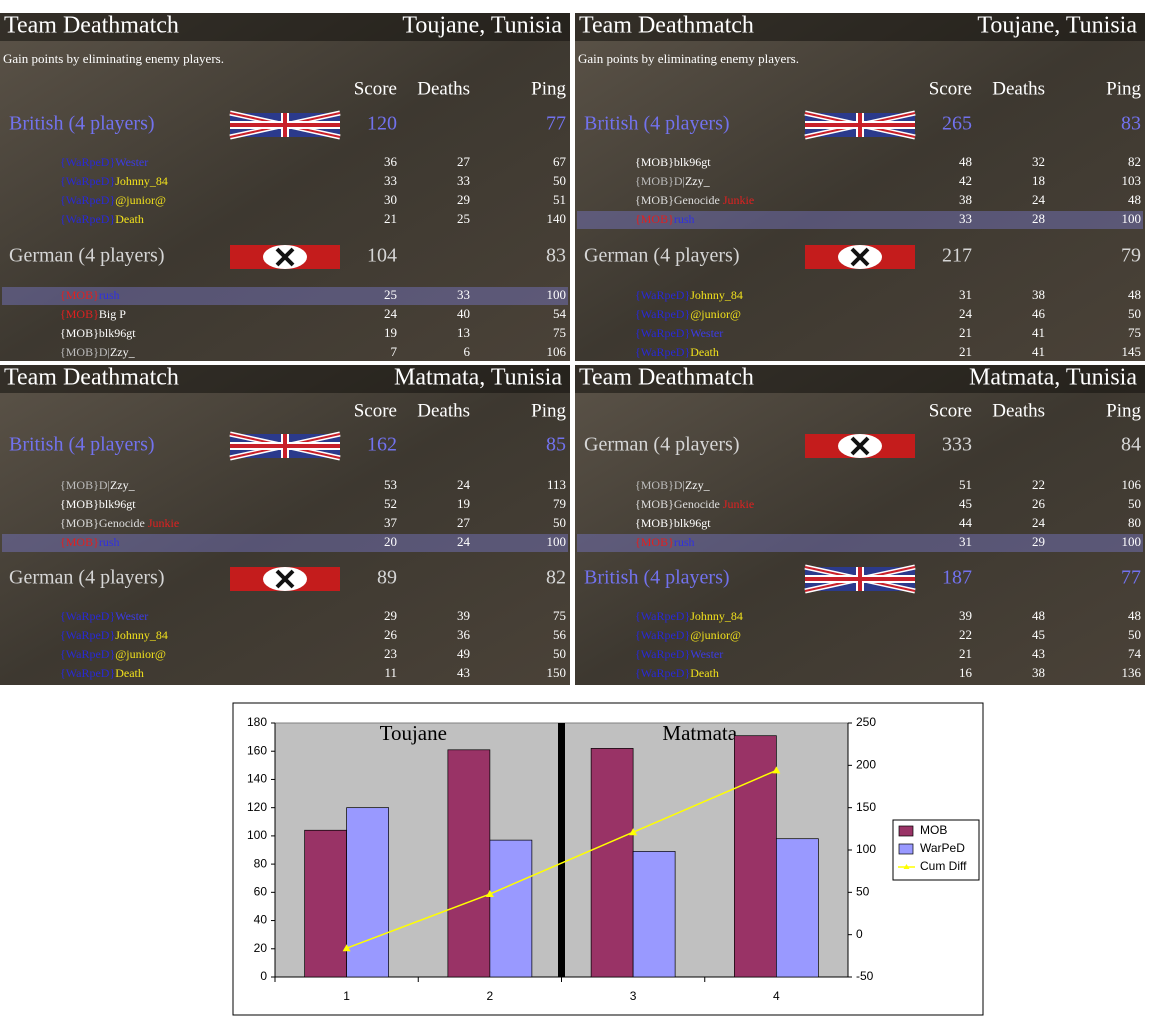  What do you see at coordinates (559, 503) in the screenshot?
I see `player-ping: 79` at bounding box center [559, 503].